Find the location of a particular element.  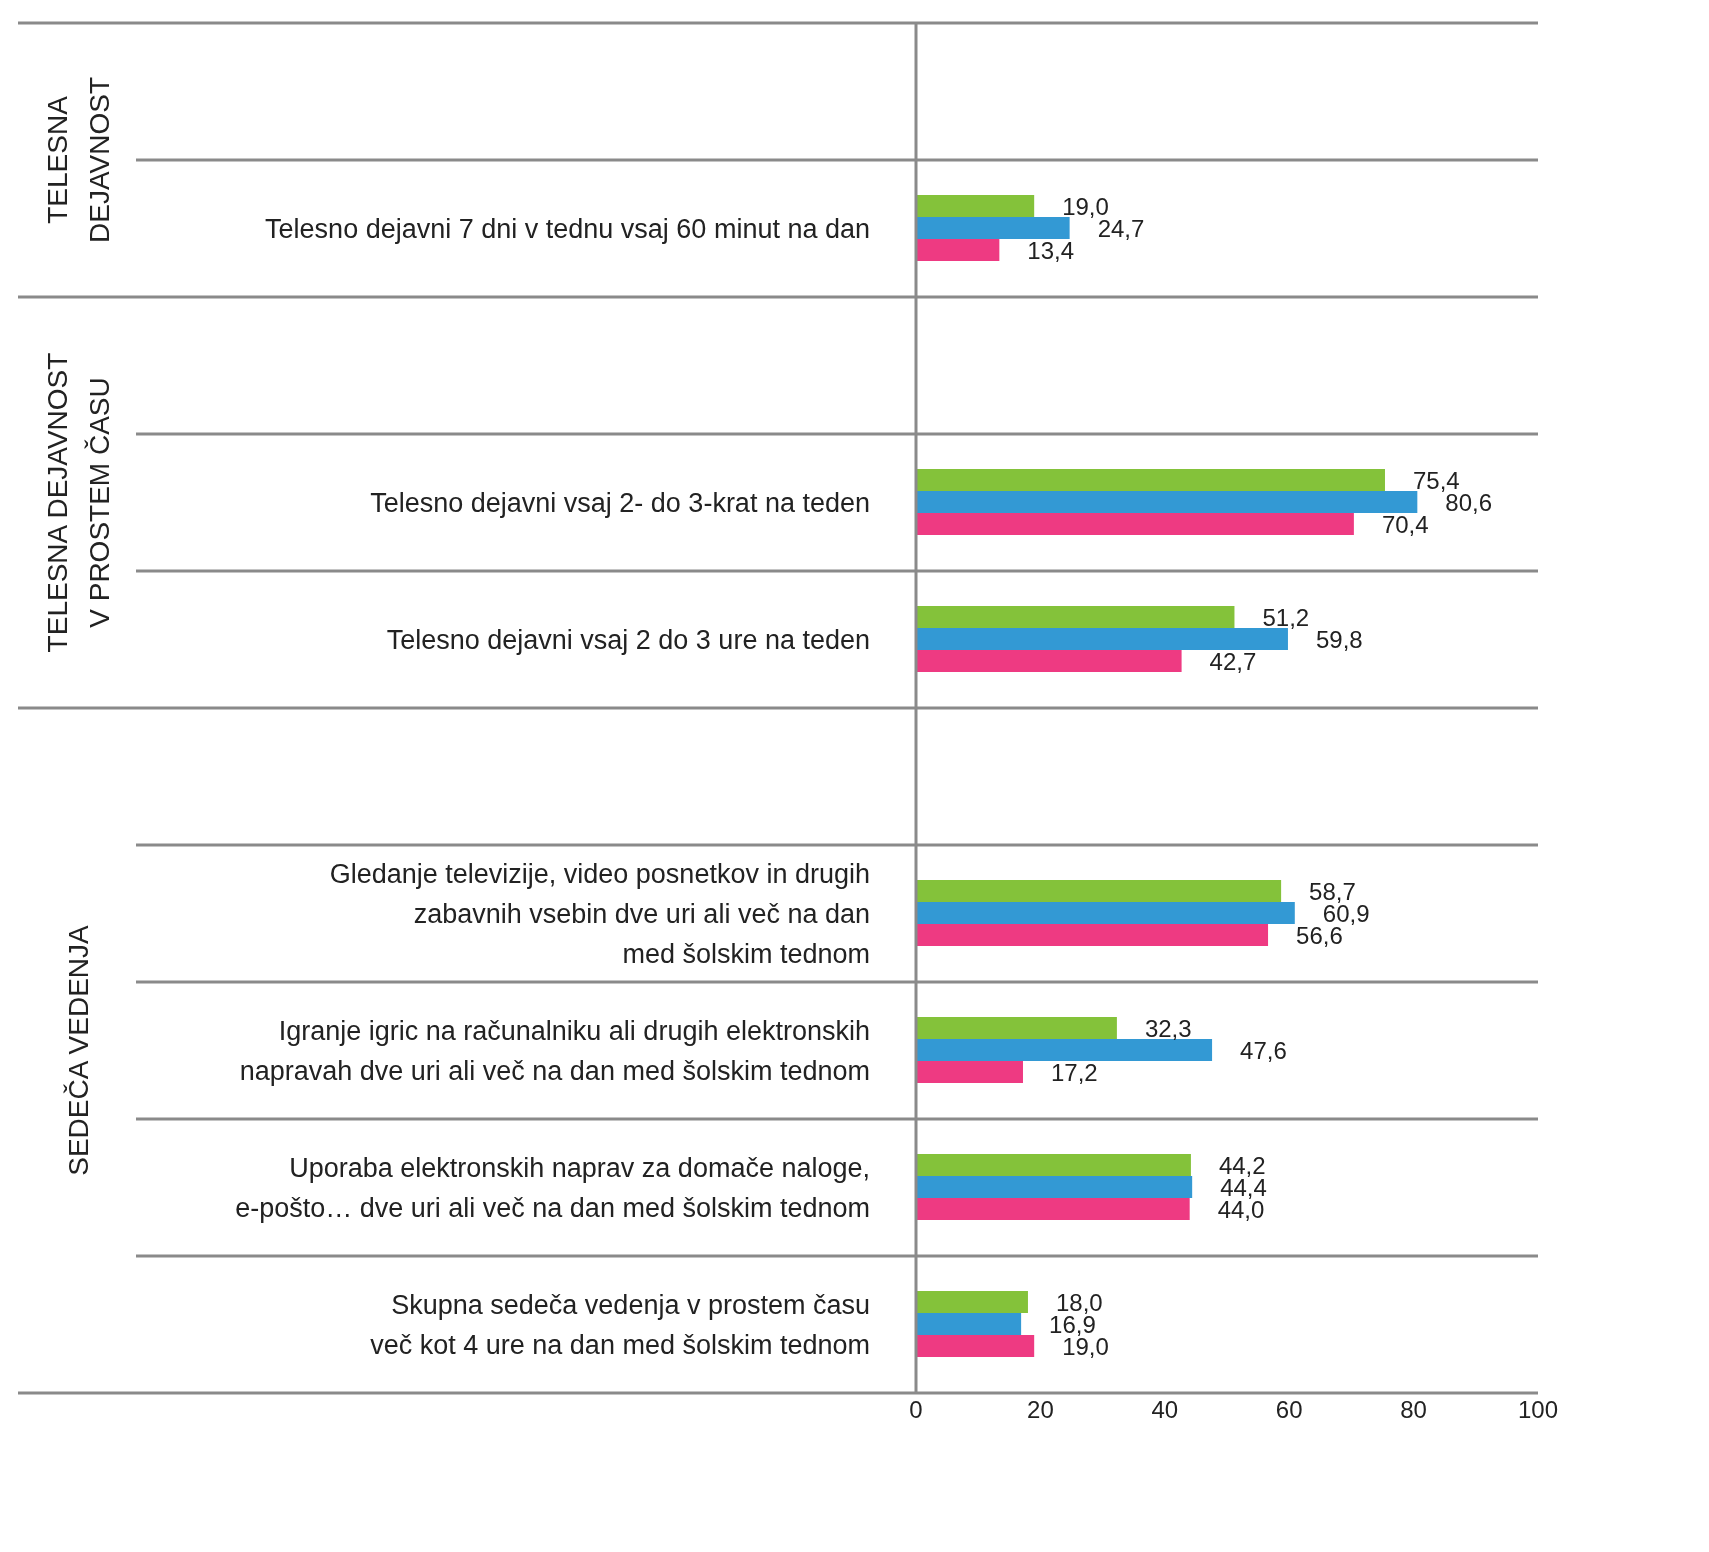

text: SEDEČA VEDENJA is located at coordinates (78, 1050).